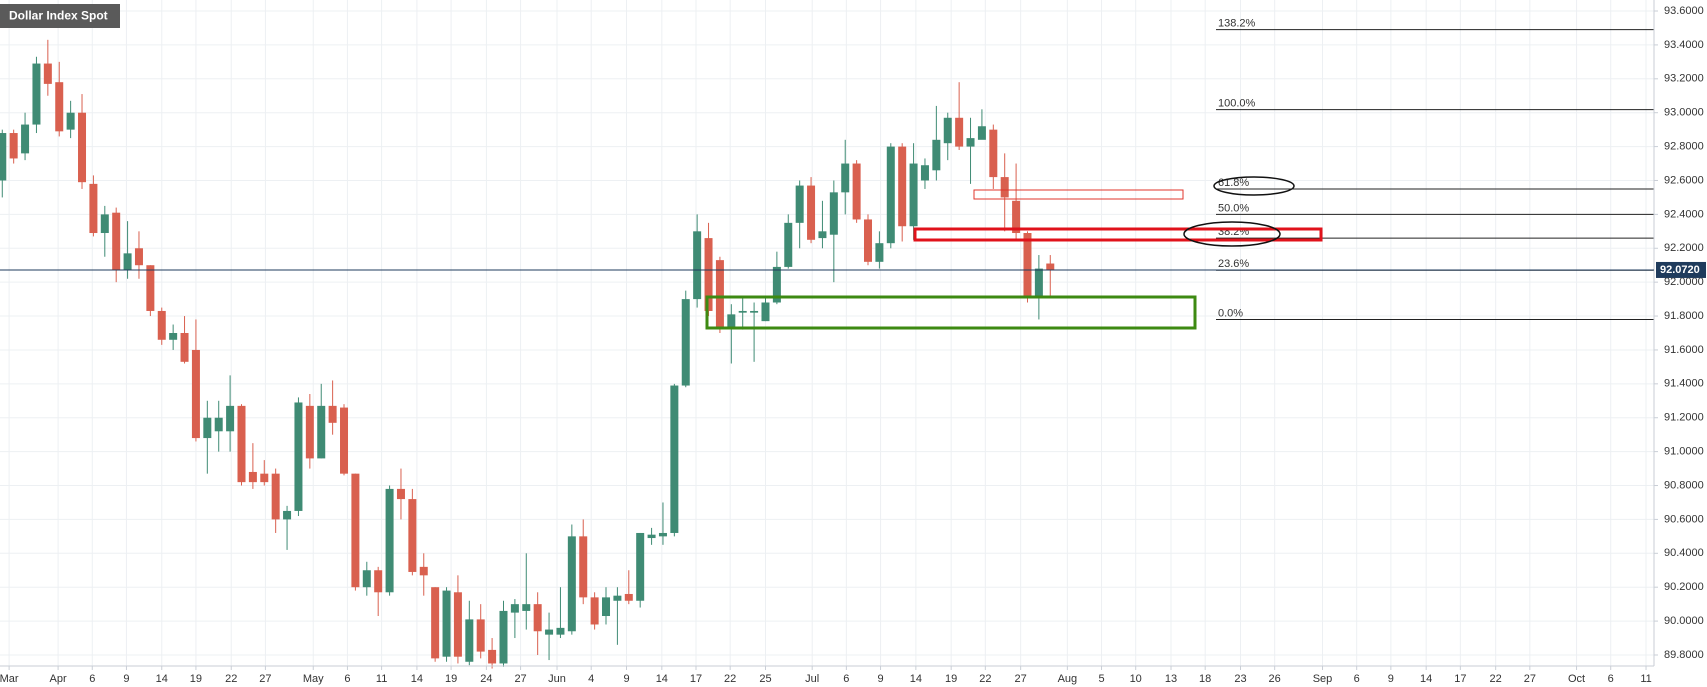  I want to click on x-tick-label: Sep, so click(1323, 679).